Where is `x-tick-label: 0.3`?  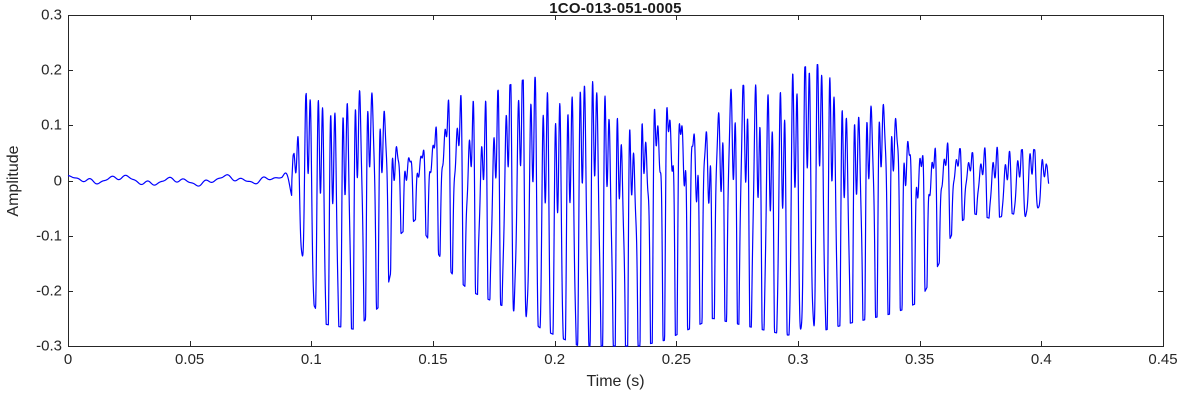 x-tick-label: 0.3 is located at coordinates (798, 359).